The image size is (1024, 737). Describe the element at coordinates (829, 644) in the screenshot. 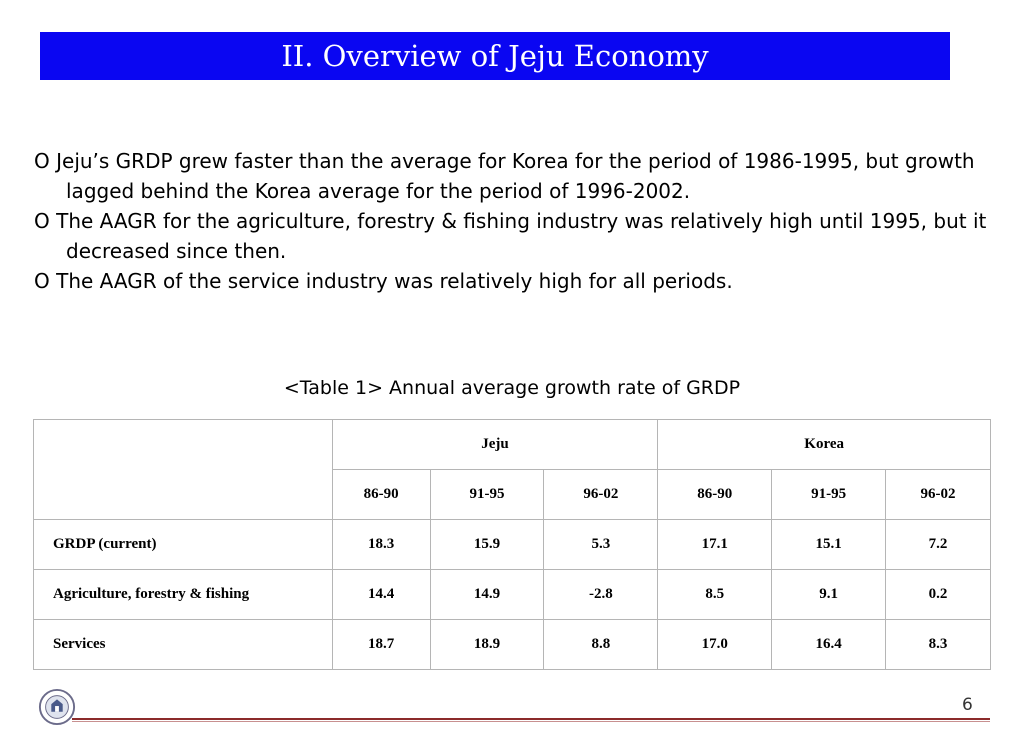

I see `table-cell: 16.4` at that location.